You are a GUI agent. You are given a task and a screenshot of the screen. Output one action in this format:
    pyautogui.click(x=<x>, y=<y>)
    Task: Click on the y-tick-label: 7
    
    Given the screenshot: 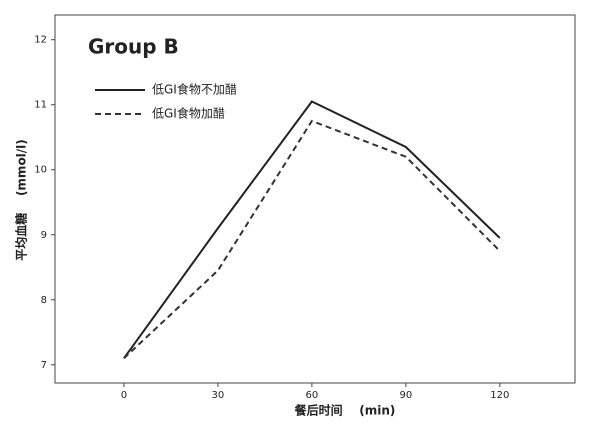 What is the action you would take?
    pyautogui.click(x=44, y=365)
    